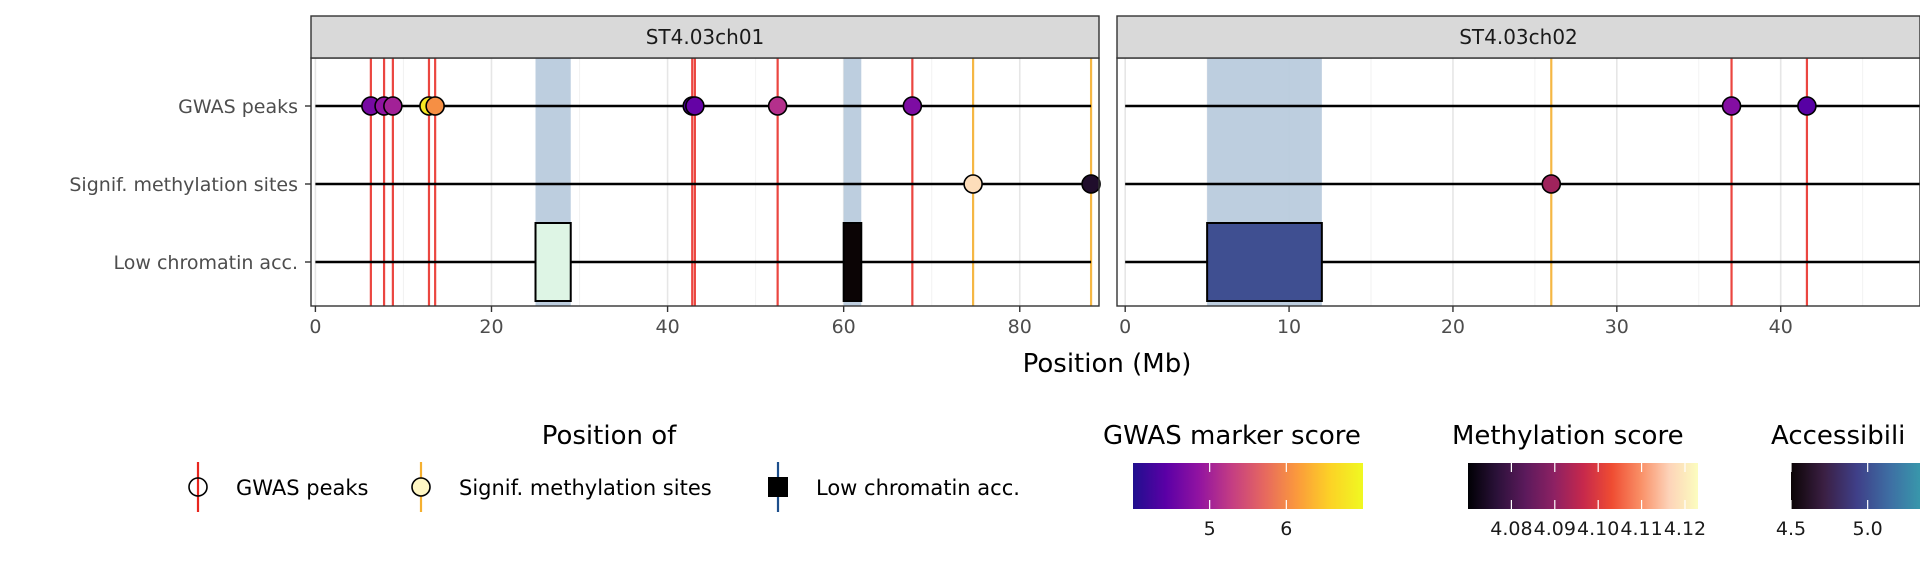 This screenshot has height=576, width=1920. I want to click on x-tick-label: 30, so click(1617, 327).